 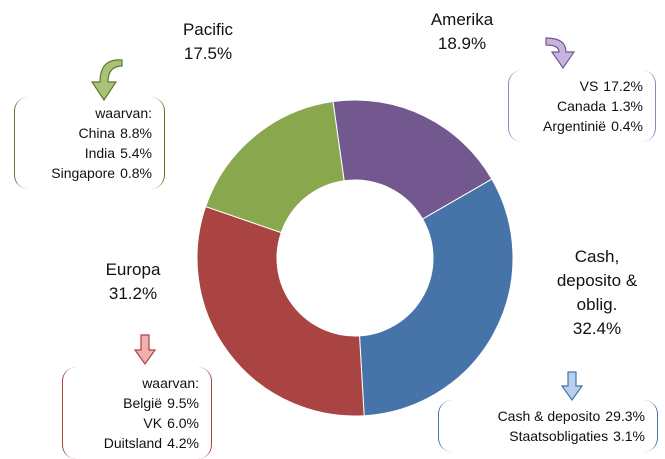 What do you see at coordinates (100, 153) in the screenshot?
I see `item-name: India` at bounding box center [100, 153].